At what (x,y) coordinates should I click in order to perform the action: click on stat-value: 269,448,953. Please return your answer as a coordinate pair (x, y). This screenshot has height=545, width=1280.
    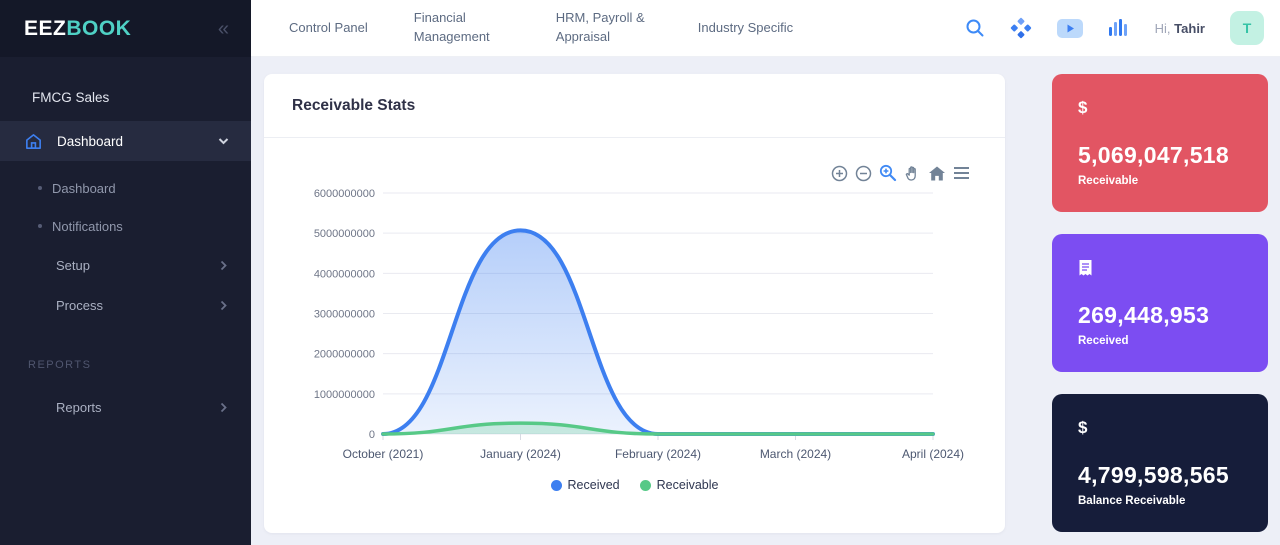
    Looking at the image, I should click on (1144, 315).